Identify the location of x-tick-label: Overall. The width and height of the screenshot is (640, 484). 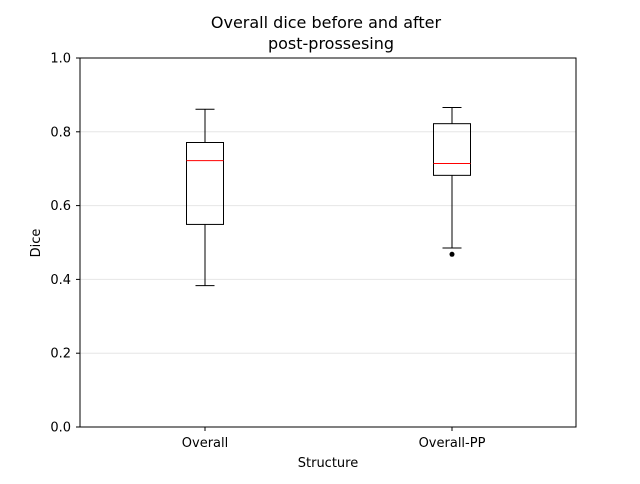
(205, 443).